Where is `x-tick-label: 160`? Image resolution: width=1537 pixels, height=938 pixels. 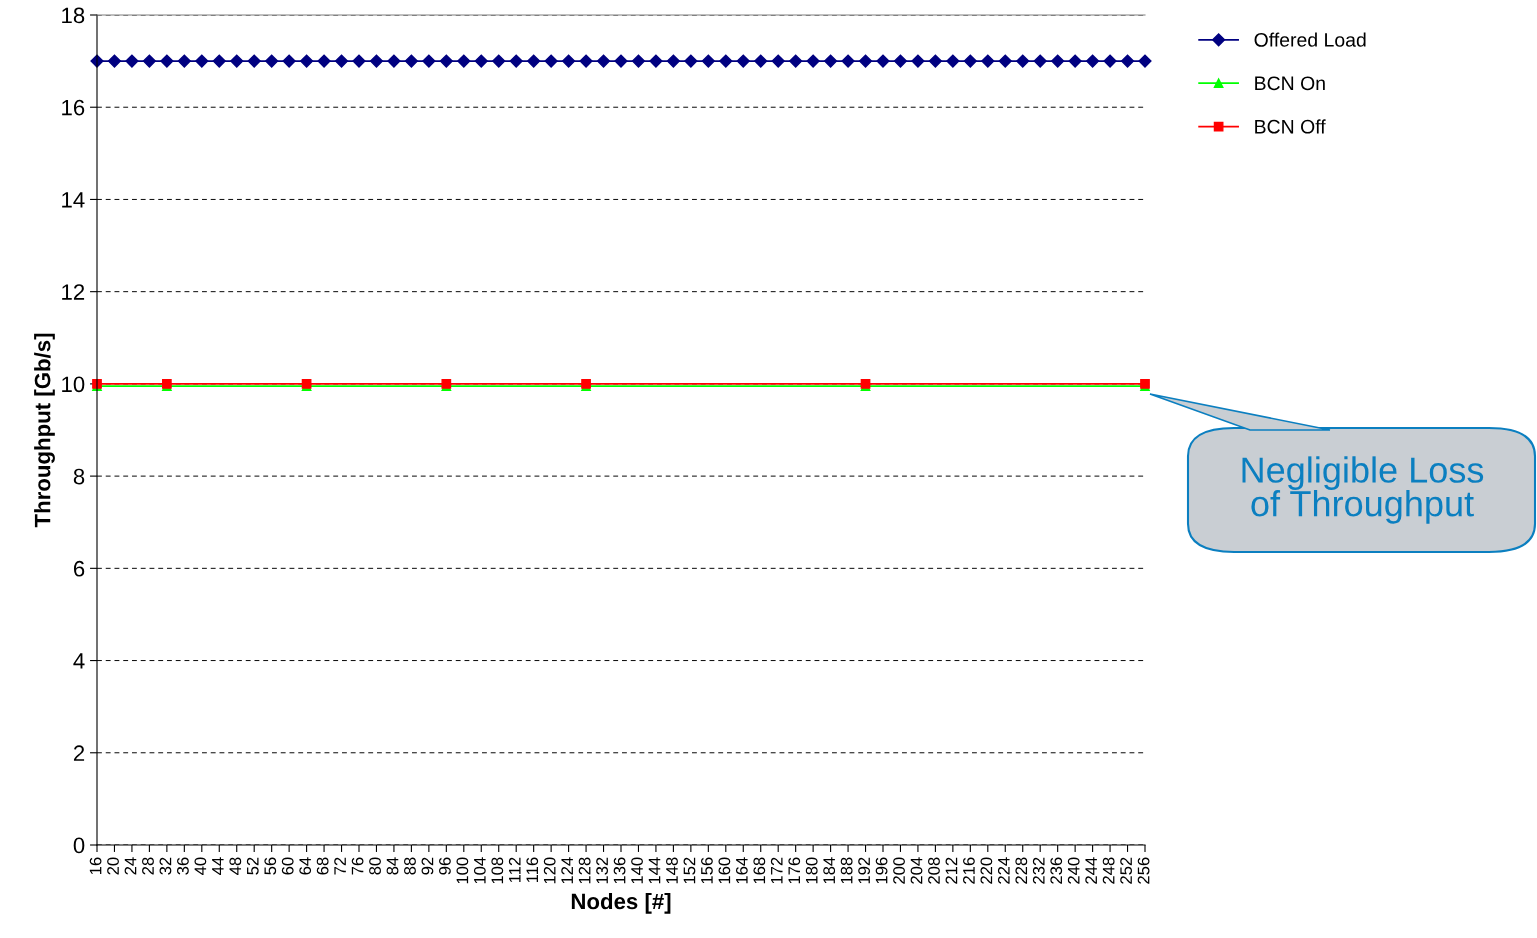
x-tick-label: 160 is located at coordinates (724, 870).